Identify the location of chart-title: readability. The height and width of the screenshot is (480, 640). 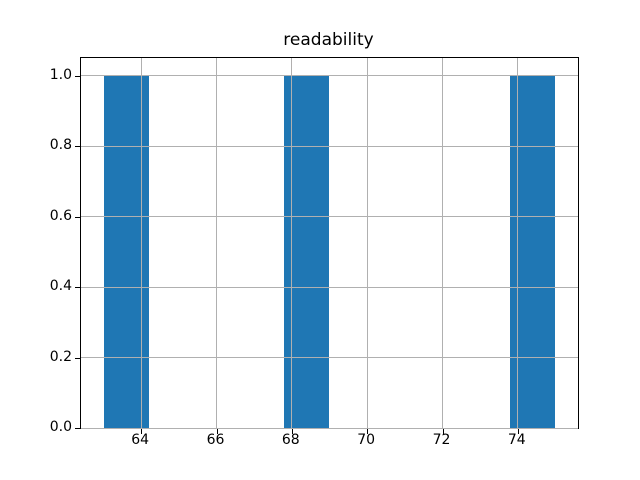
(328, 40).